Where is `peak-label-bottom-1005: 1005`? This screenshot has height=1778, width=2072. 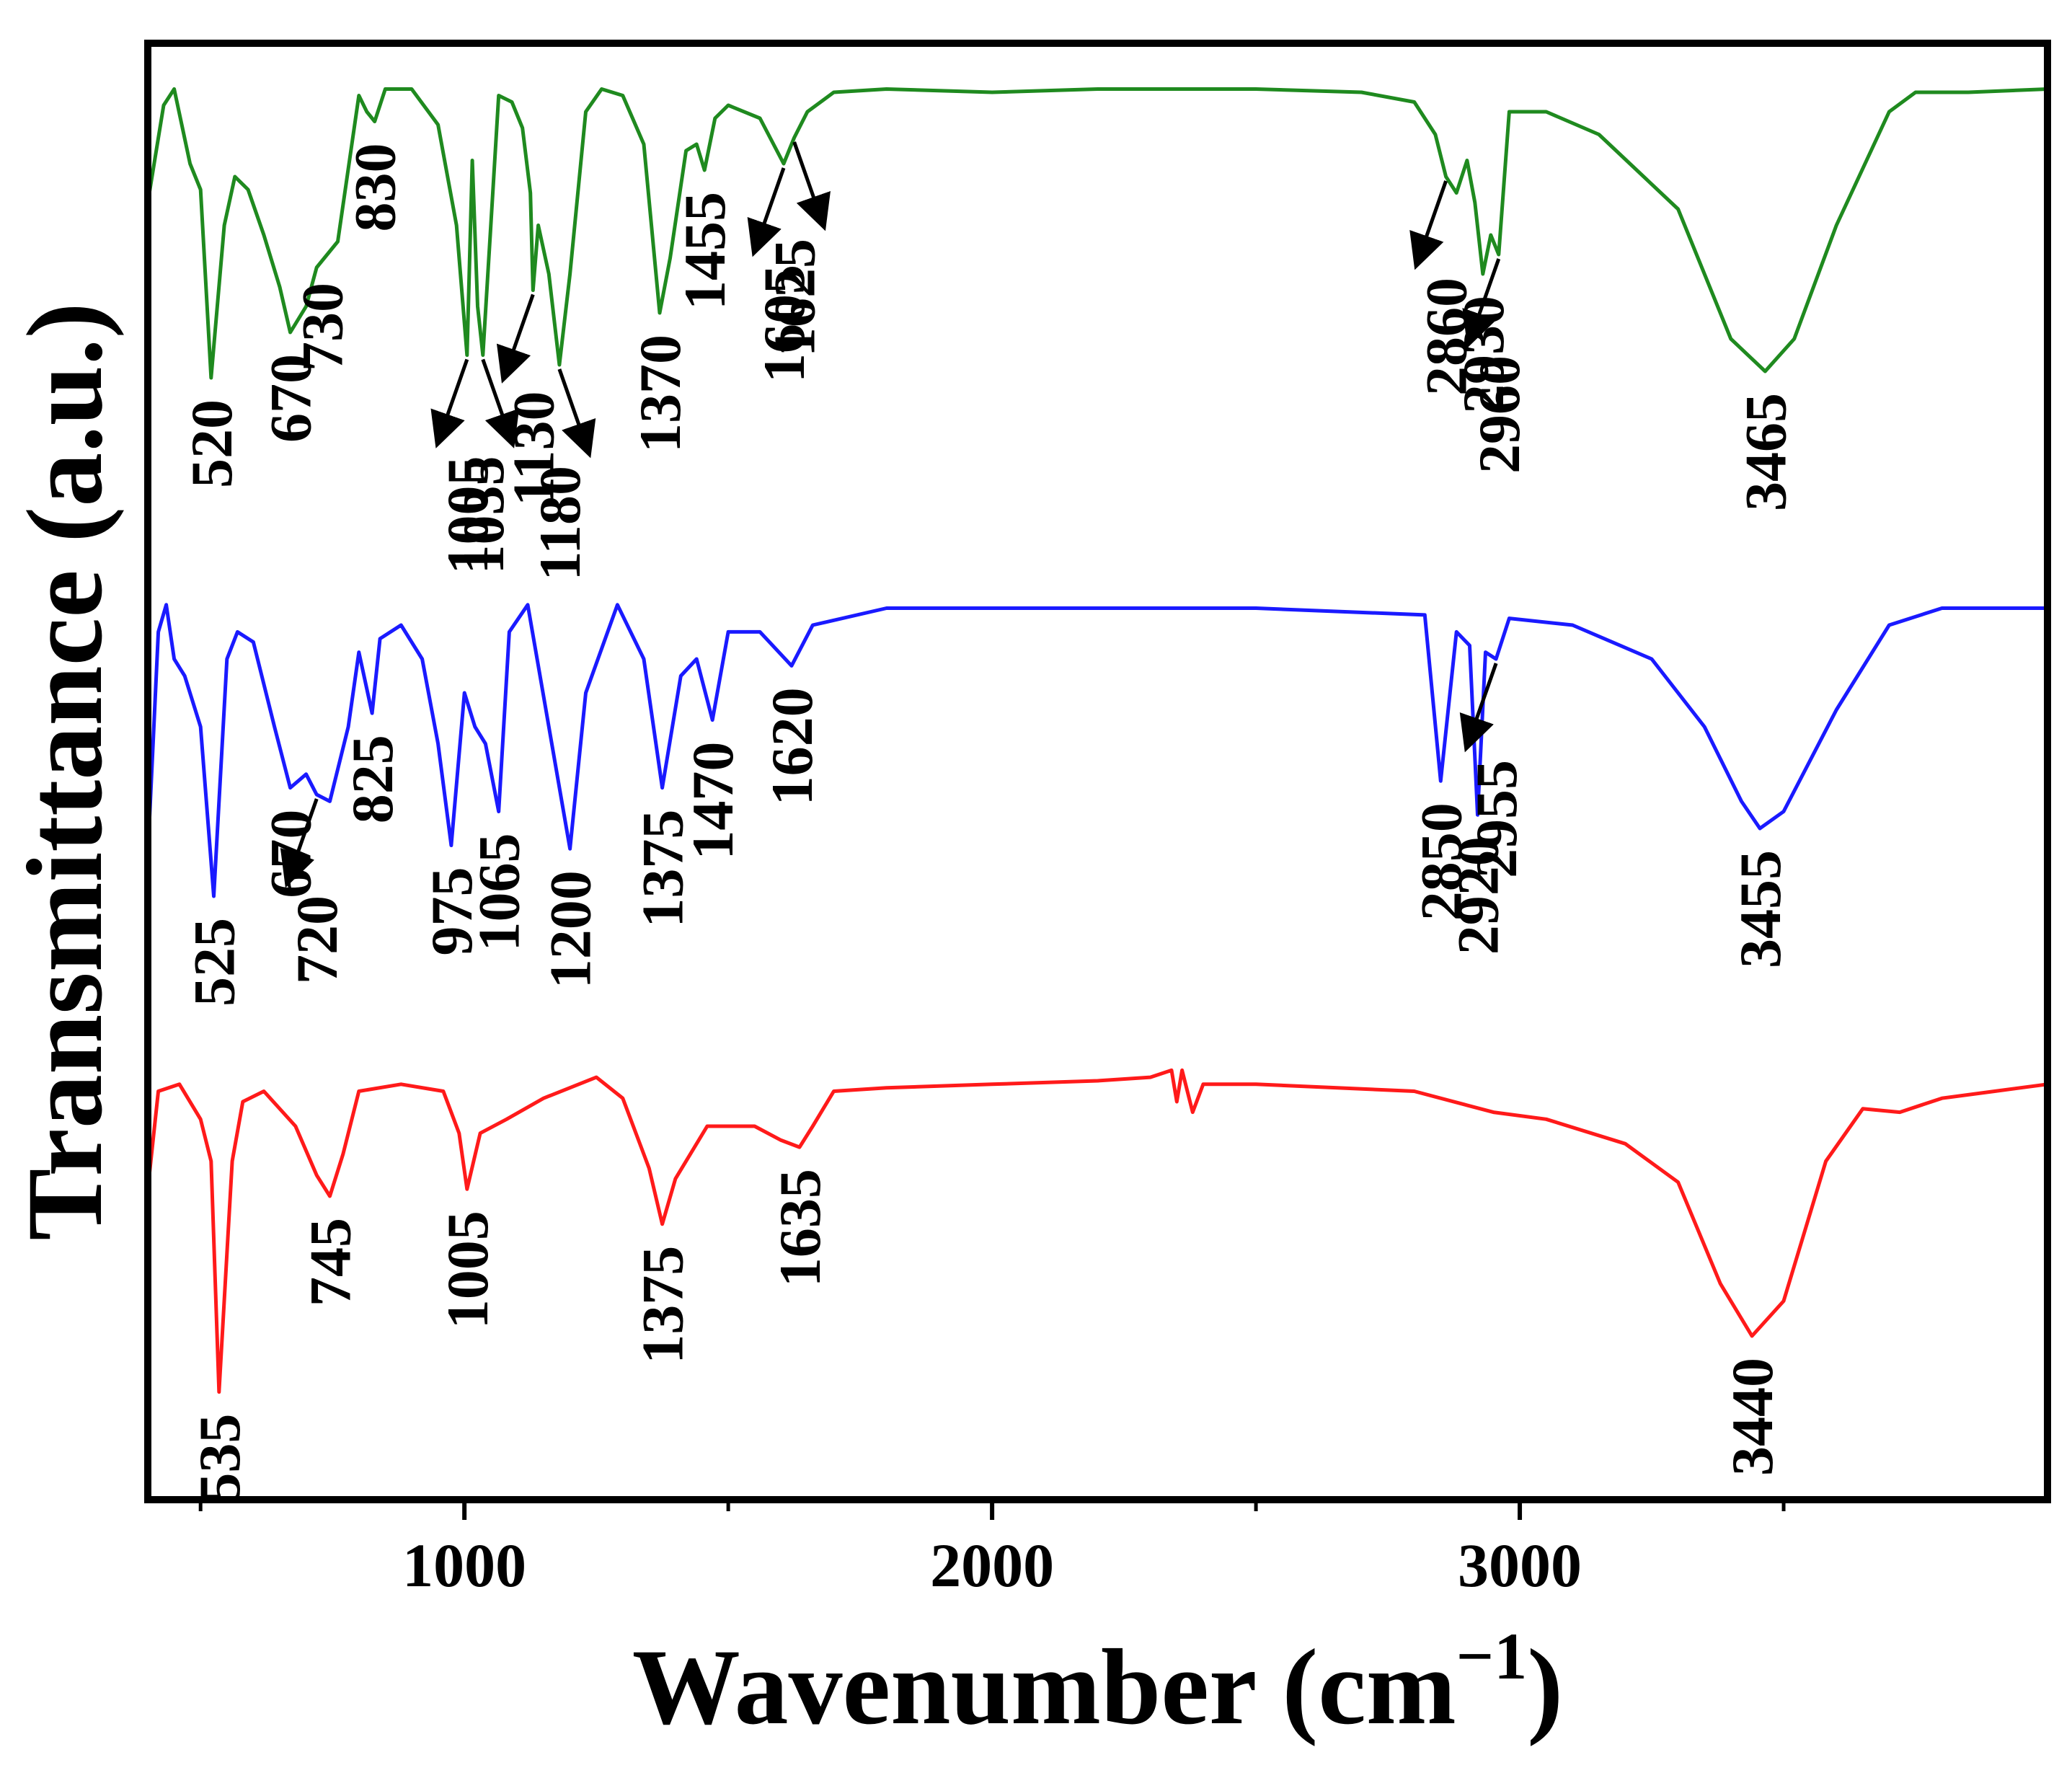
peak-label-bottom-1005: 1005 is located at coordinates (467, 1270).